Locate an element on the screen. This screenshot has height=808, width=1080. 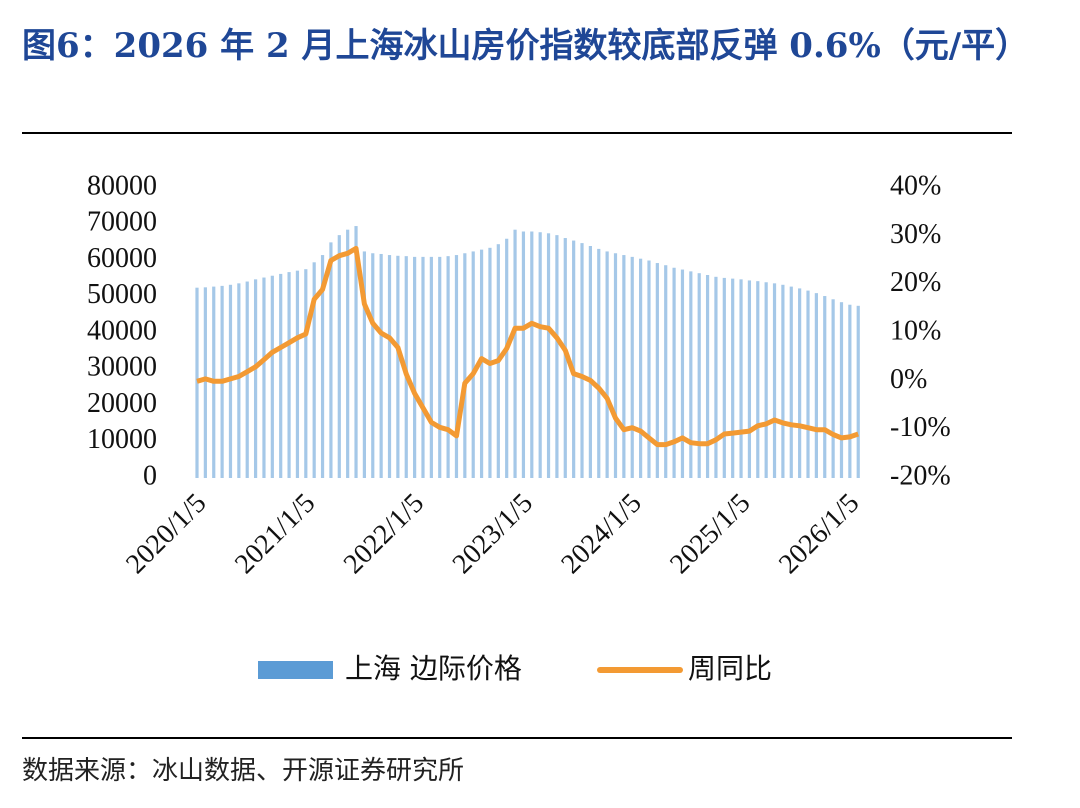
legend-swatch is located at coordinates (295, 670).